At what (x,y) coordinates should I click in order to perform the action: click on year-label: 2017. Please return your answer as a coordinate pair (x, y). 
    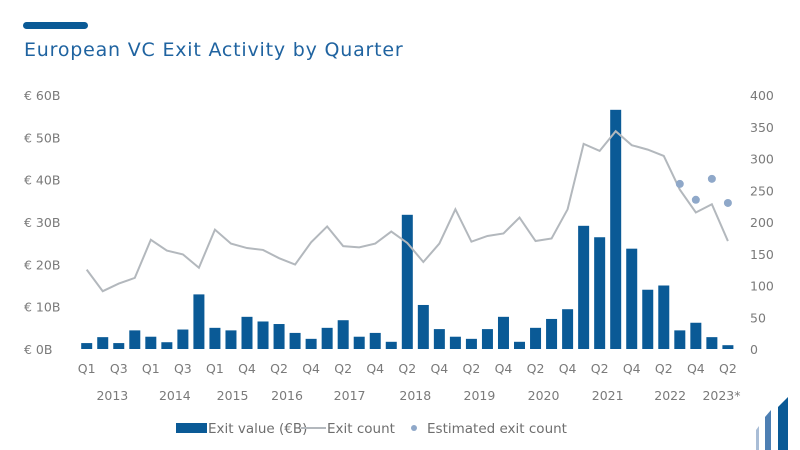
    Looking at the image, I should click on (350, 395).